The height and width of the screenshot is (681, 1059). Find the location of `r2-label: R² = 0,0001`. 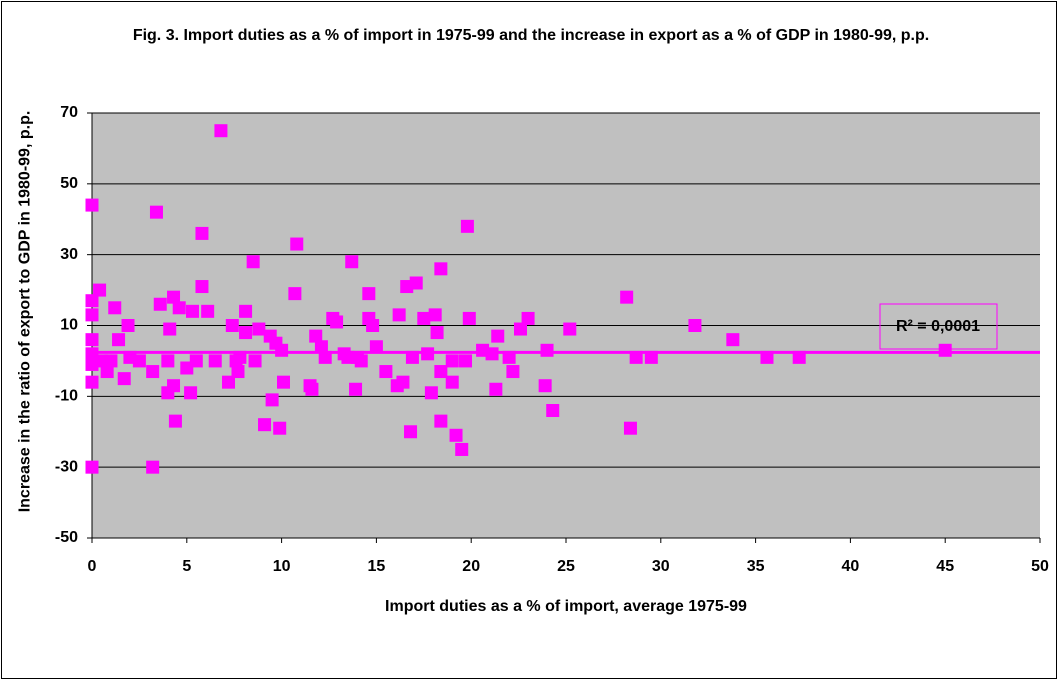

r2-label: R² = 0,0001 is located at coordinates (938, 326).